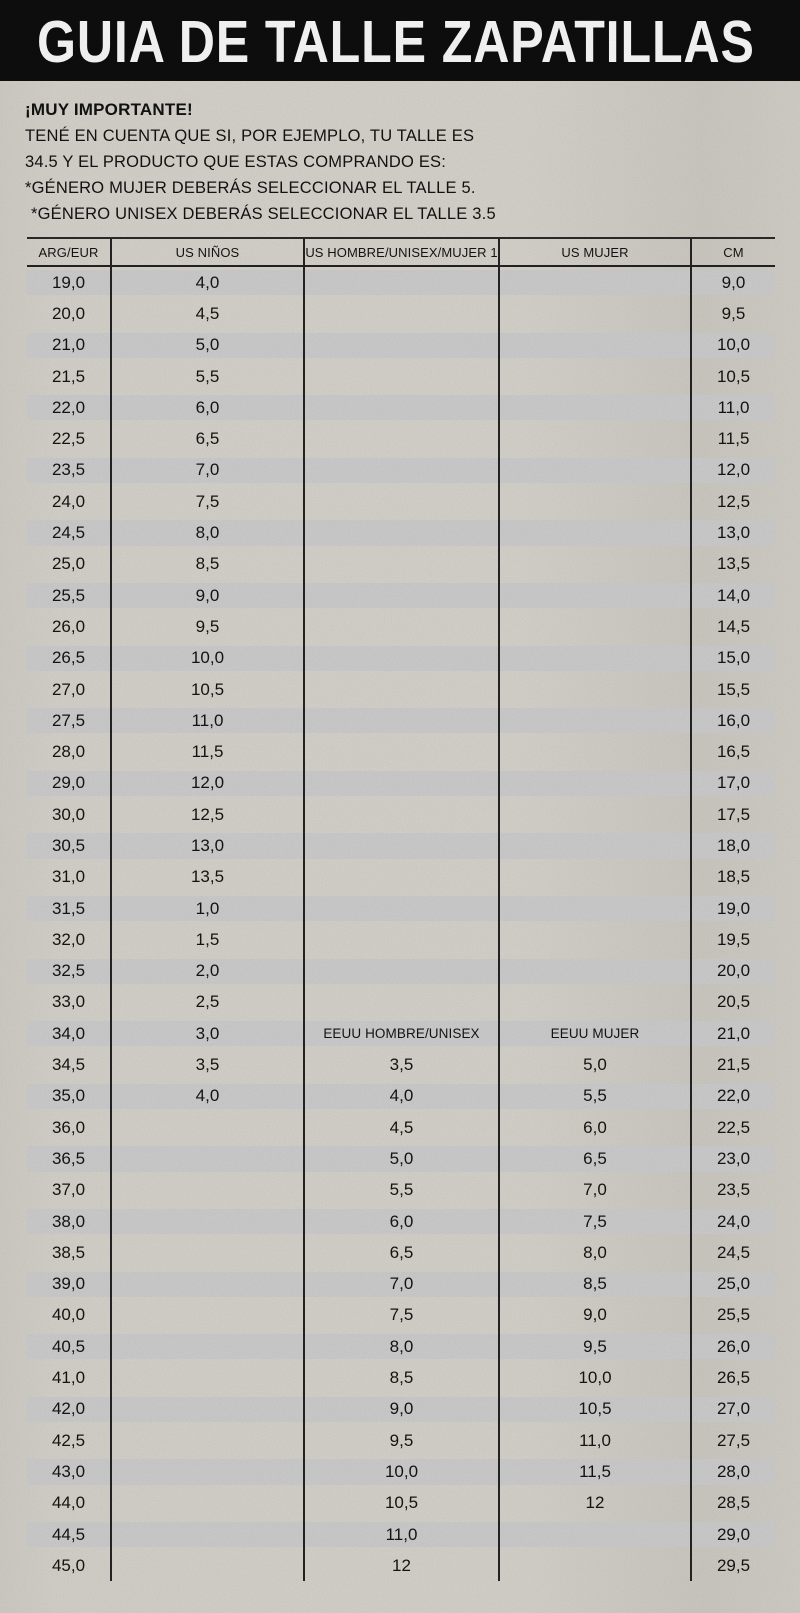 The height and width of the screenshot is (1613, 800). Describe the element at coordinates (68, 1346) in the screenshot. I see `table-cell: 40,5` at that location.